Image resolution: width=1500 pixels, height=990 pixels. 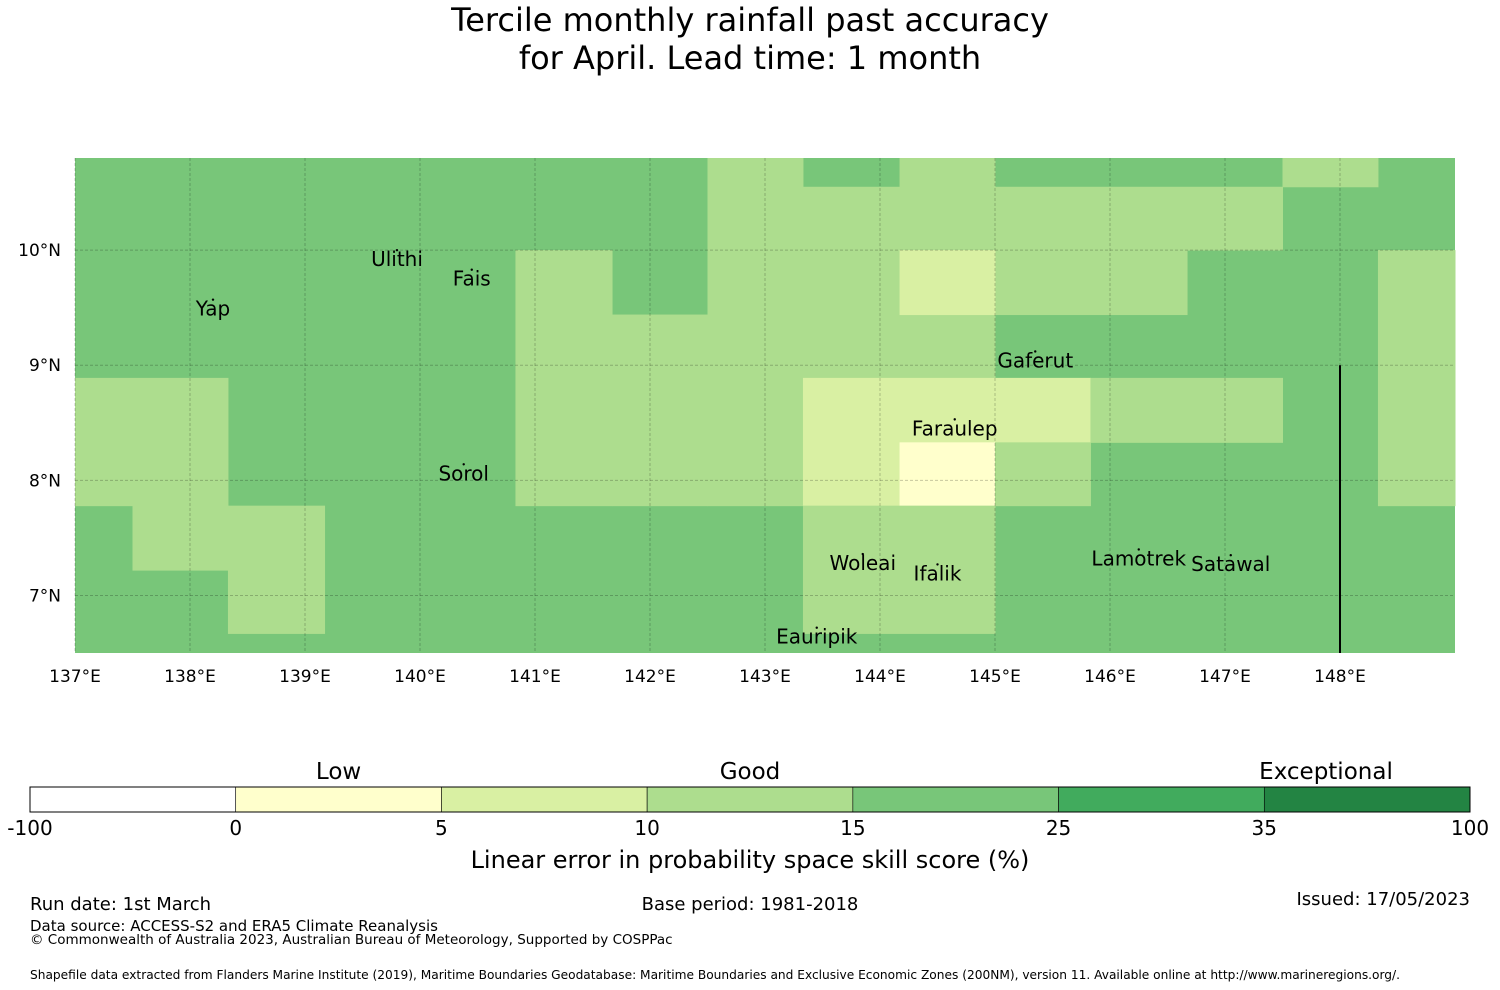 What do you see at coordinates (45, 596) in the screenshot?
I see `lat-tick-label: 7°N` at bounding box center [45, 596].